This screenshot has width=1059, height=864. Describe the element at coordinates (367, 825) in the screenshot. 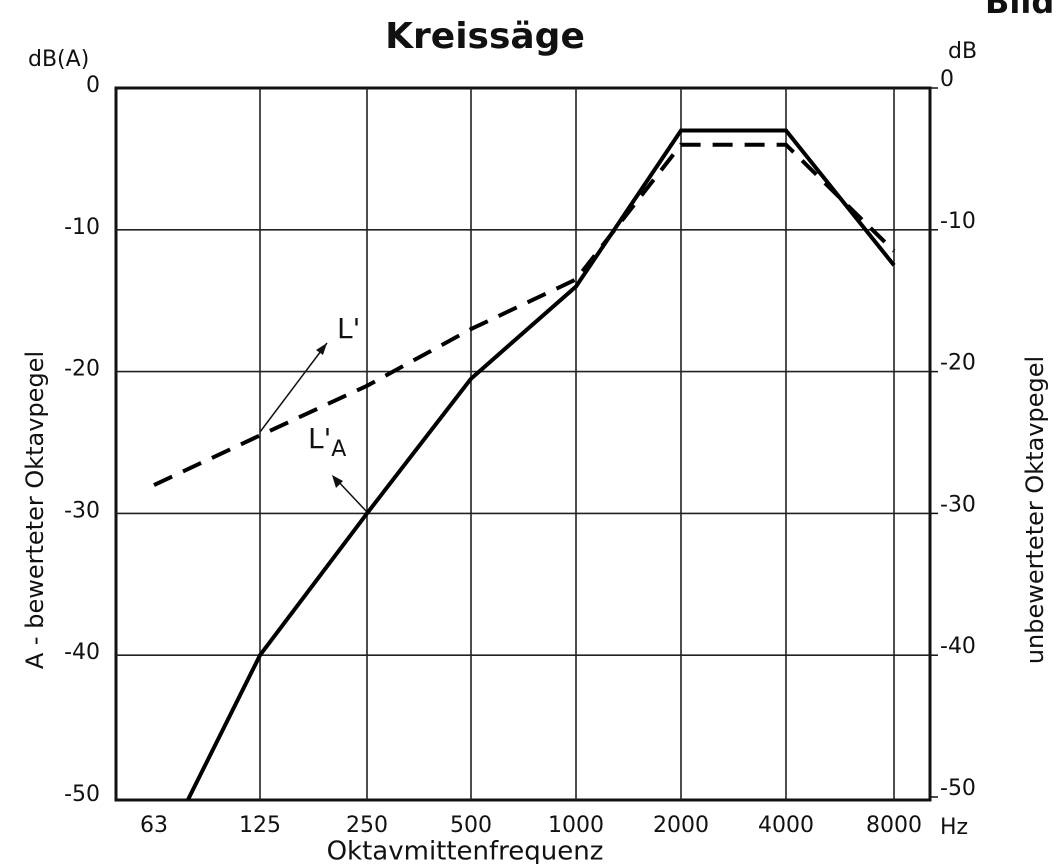

I see `x-tick-label: 250` at that location.